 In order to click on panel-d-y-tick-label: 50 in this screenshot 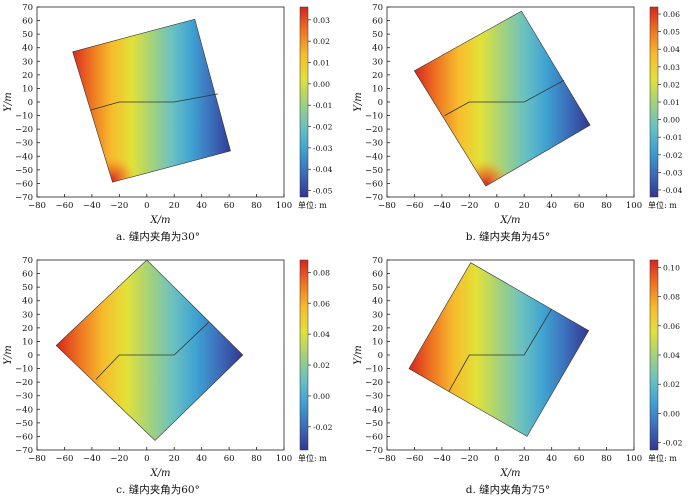, I will do `click(377, 288)`.